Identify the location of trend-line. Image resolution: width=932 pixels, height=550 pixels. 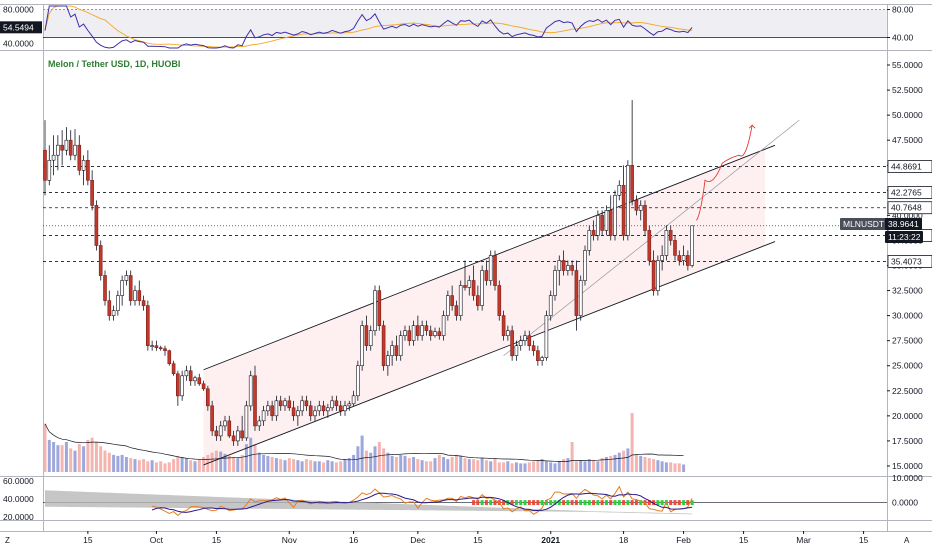
(651, 237).